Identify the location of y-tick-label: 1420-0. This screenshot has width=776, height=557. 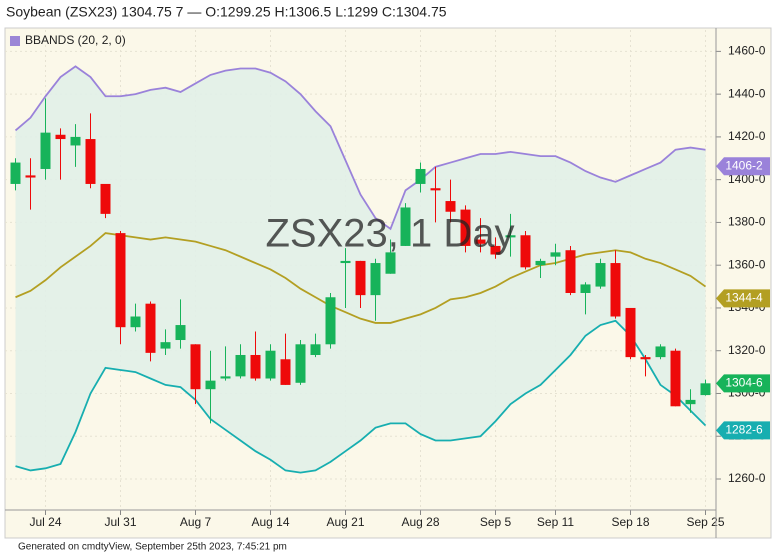
(747, 136).